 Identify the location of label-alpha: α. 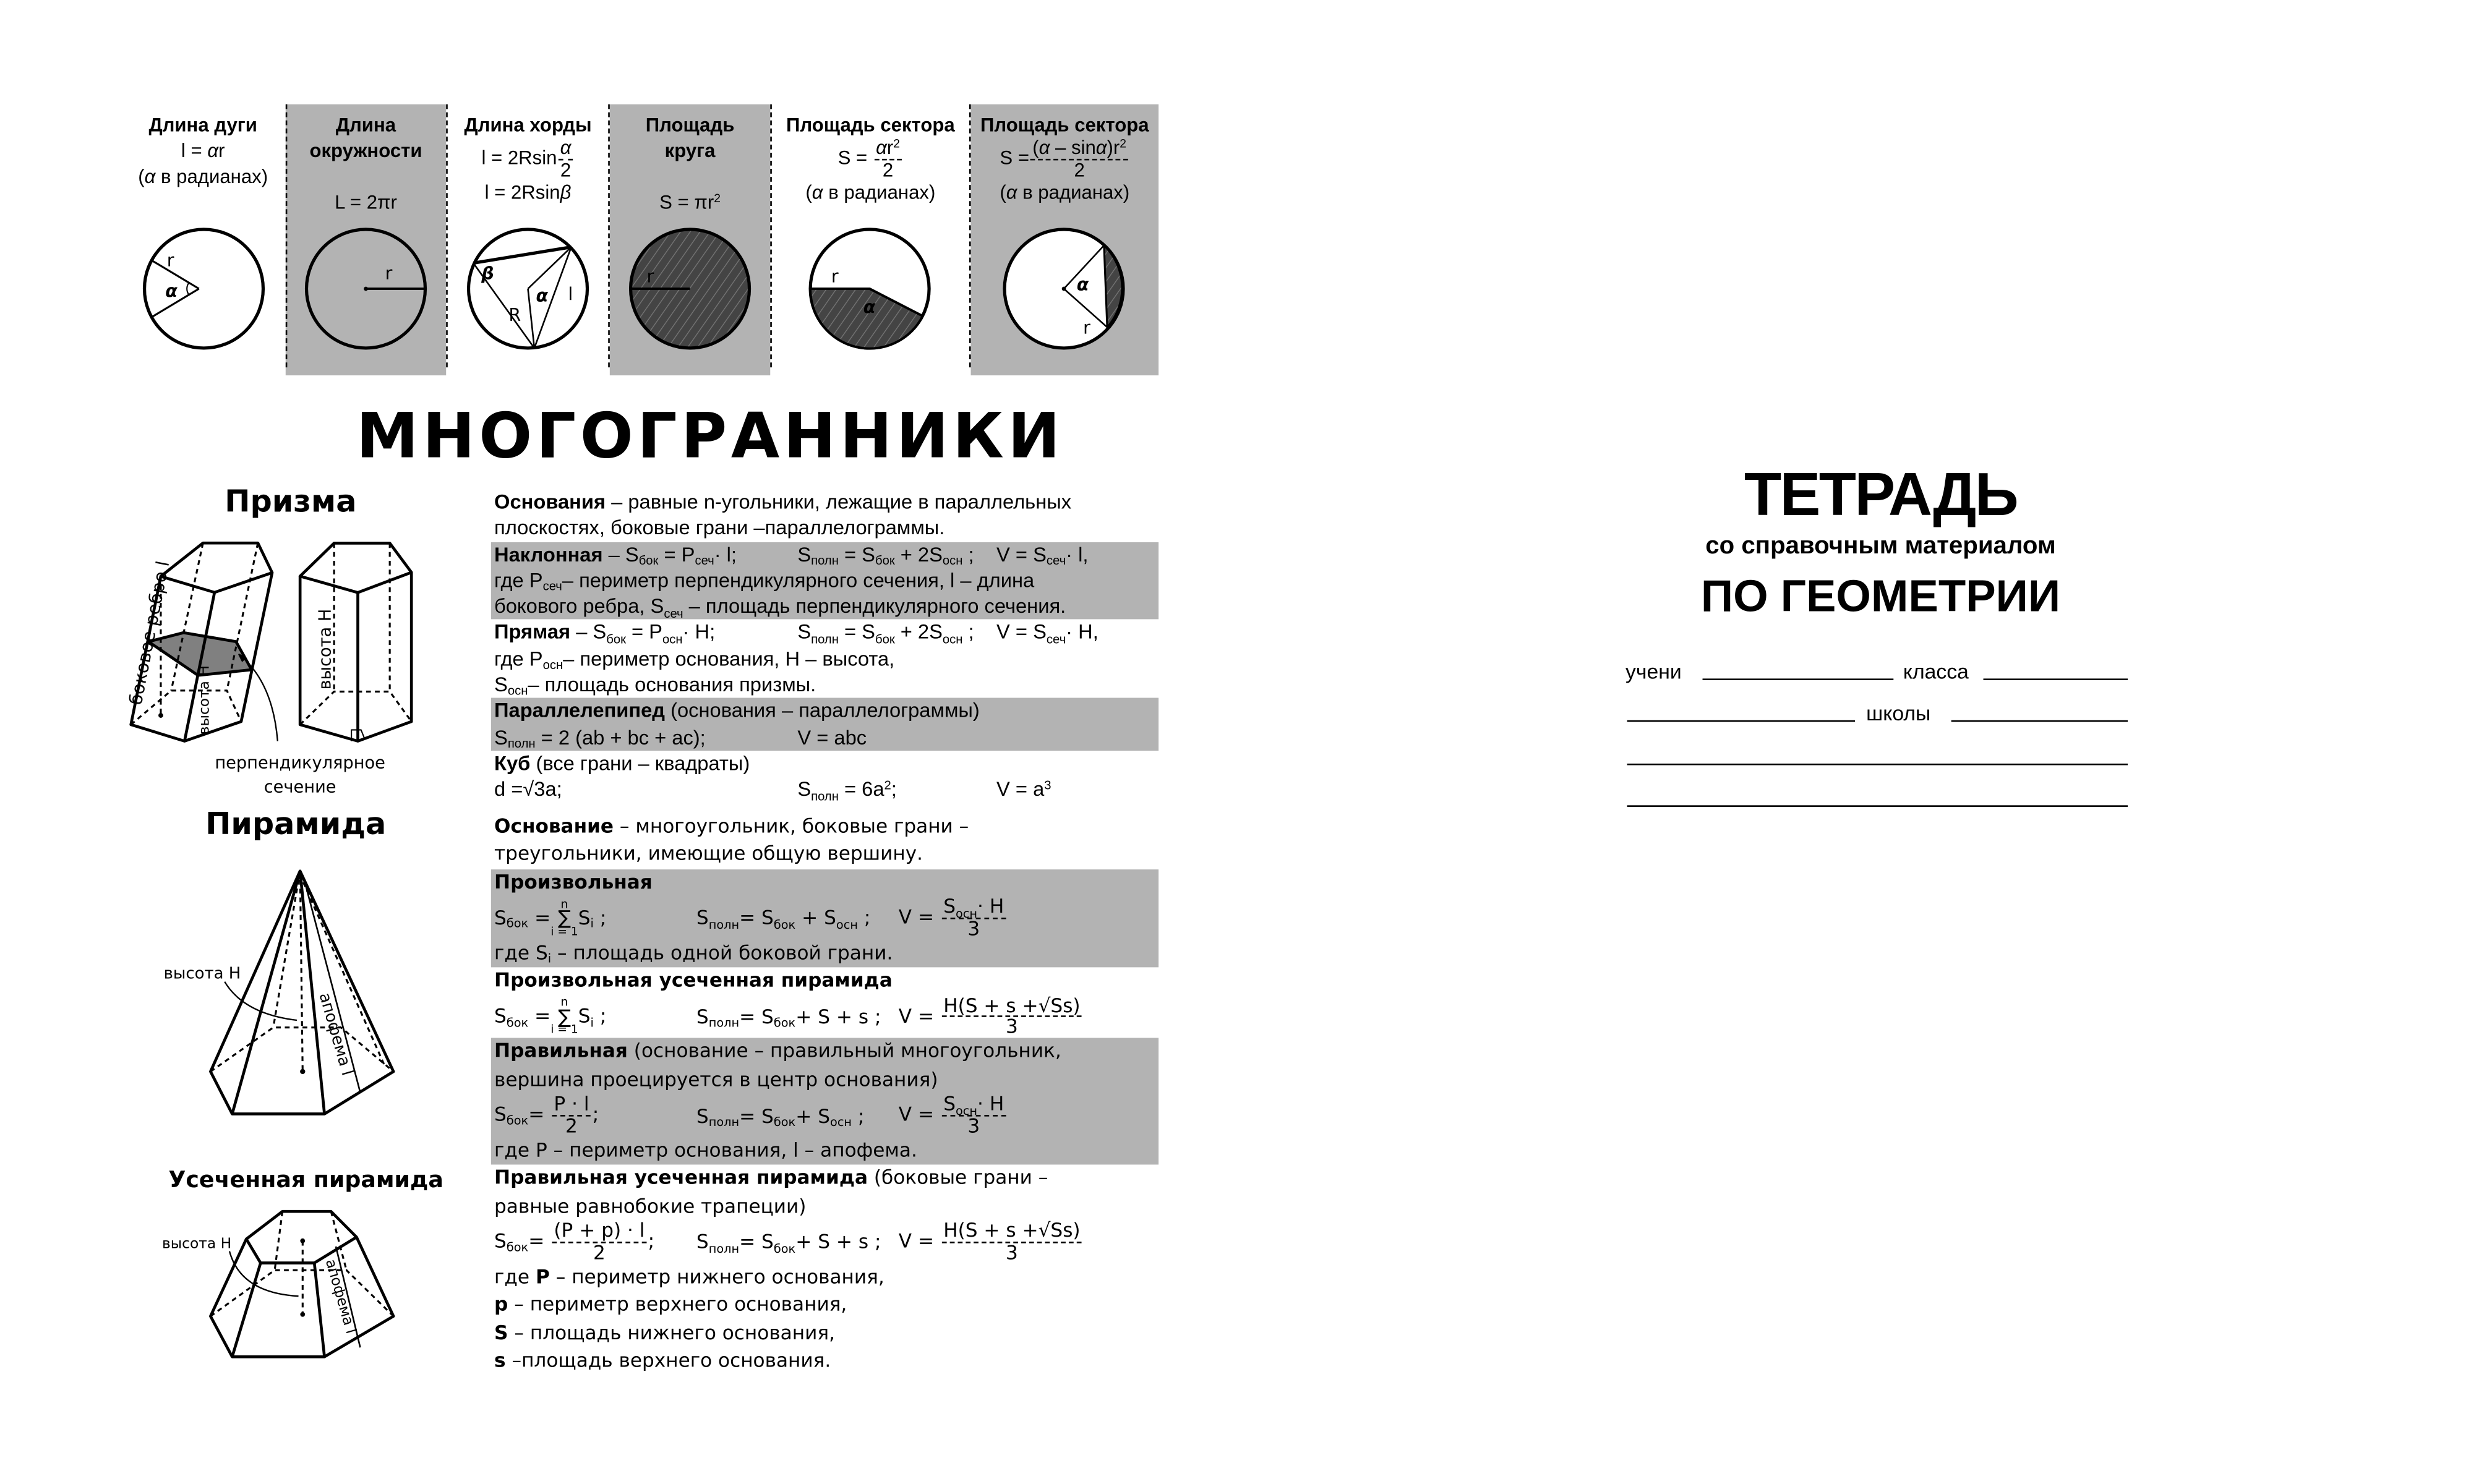
(172, 291).